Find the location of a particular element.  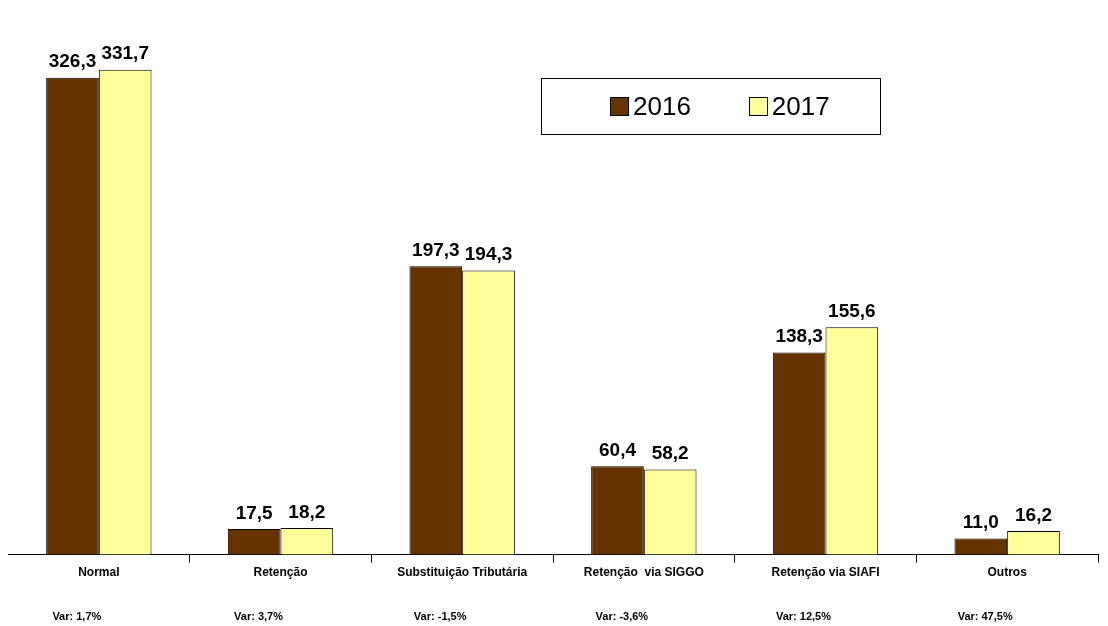

data-label: 155,6 is located at coordinates (852, 310).